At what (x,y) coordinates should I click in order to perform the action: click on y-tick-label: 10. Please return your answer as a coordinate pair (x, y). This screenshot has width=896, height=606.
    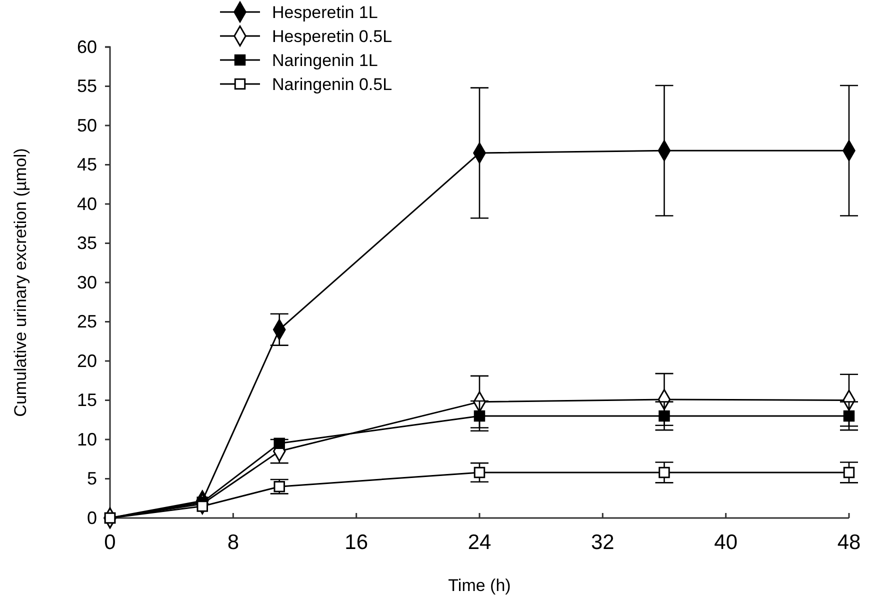
    Looking at the image, I should click on (86, 439).